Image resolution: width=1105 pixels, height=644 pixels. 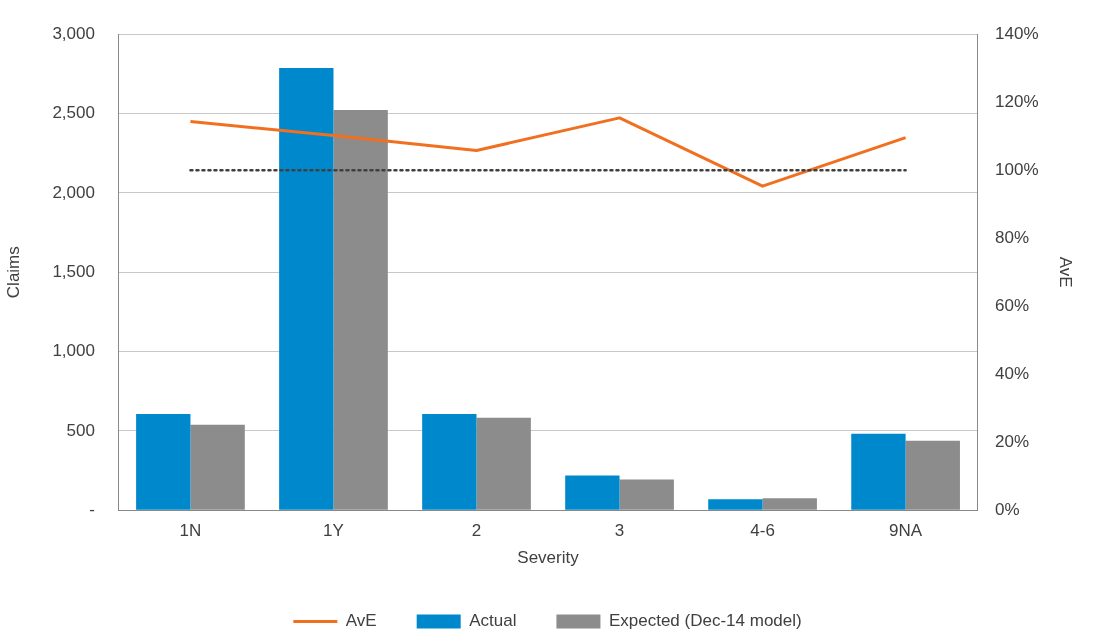 What do you see at coordinates (190, 531) in the screenshot?
I see `x-tick-label: 1N` at bounding box center [190, 531].